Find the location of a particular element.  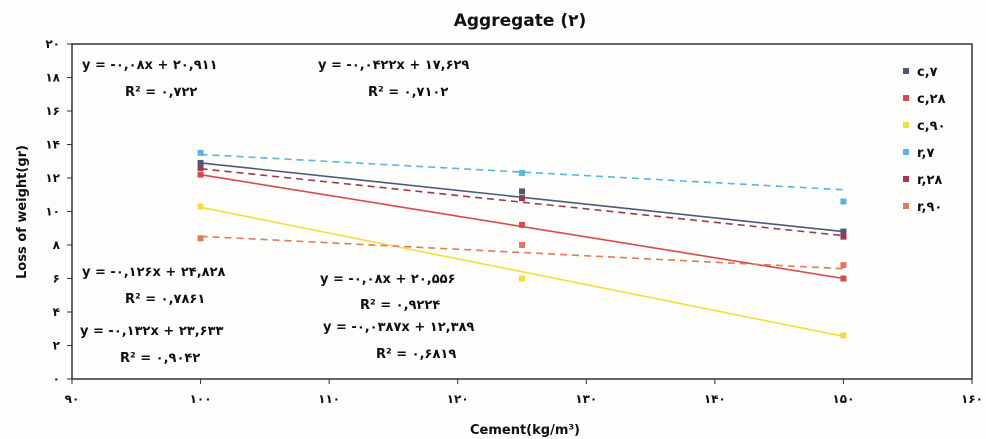

y-tick-label: ۱۲ is located at coordinates (52, 178).